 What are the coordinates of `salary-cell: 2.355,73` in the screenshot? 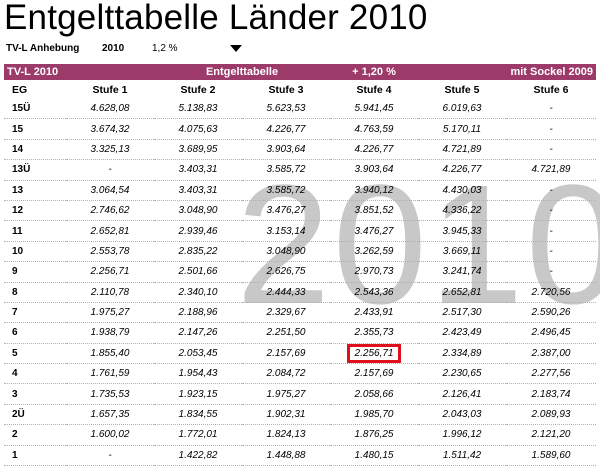 It's located at (374, 333).